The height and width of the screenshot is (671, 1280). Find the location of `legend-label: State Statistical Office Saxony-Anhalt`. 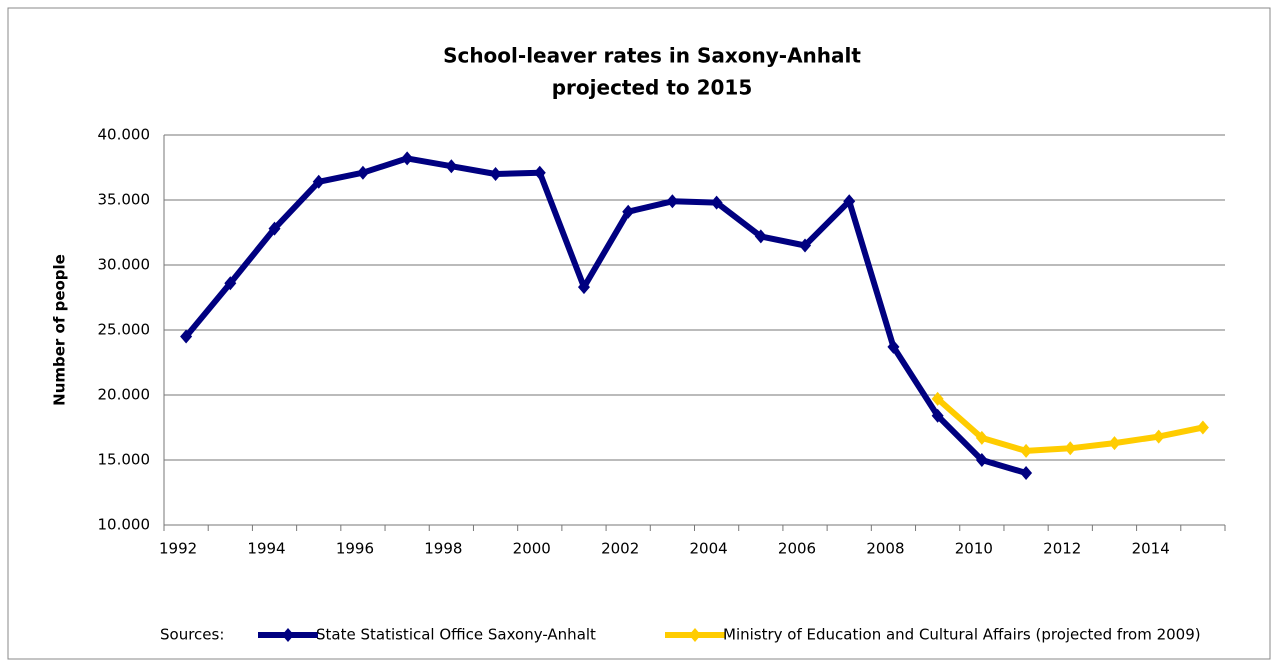

legend-label: State Statistical Office Saxony-Anhalt is located at coordinates (456, 635).